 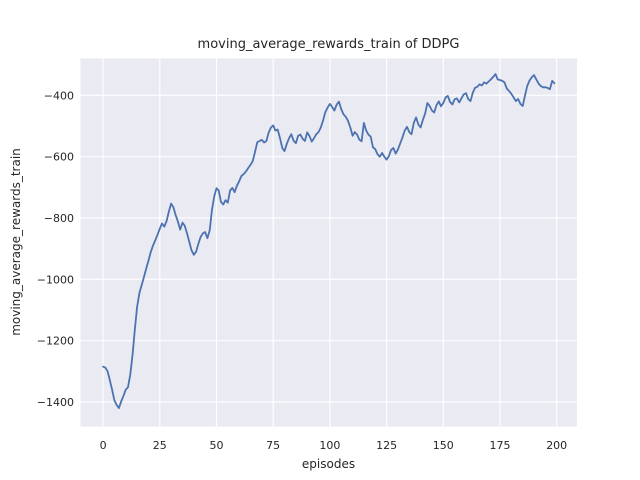 I want to click on x-tick-label: 25, so click(x=160, y=445).